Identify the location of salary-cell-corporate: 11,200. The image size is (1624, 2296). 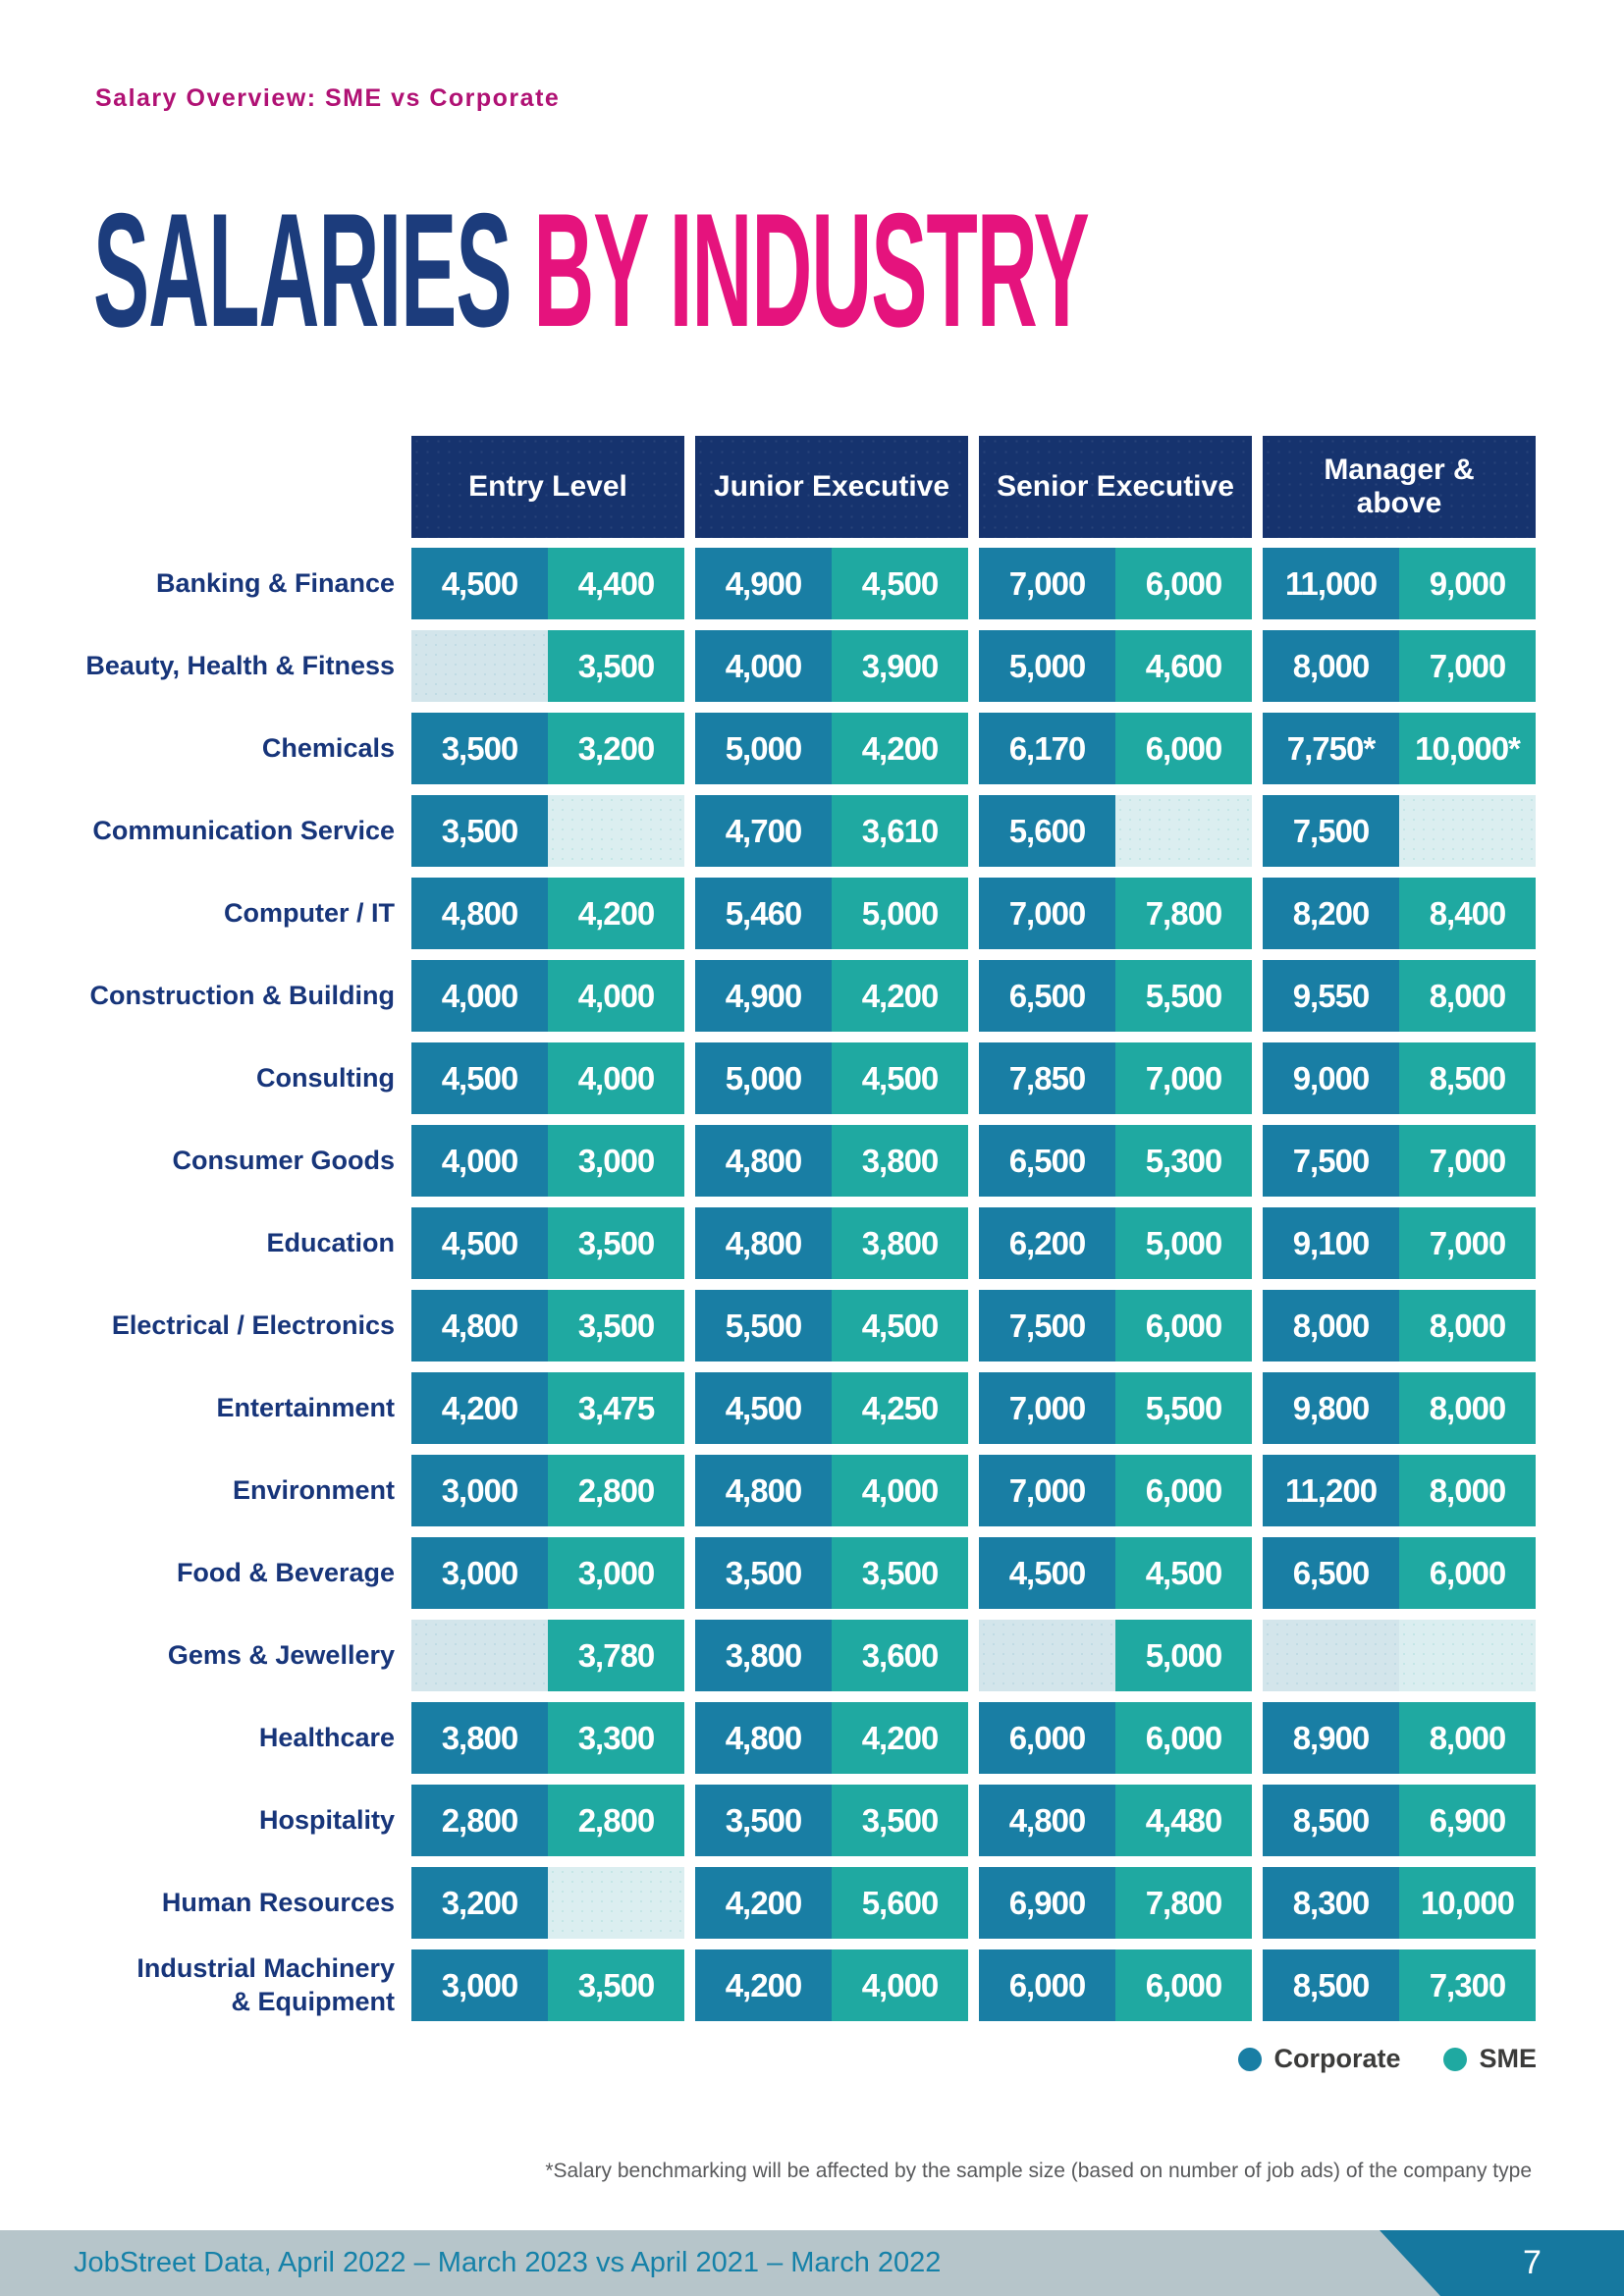
(1331, 1490).